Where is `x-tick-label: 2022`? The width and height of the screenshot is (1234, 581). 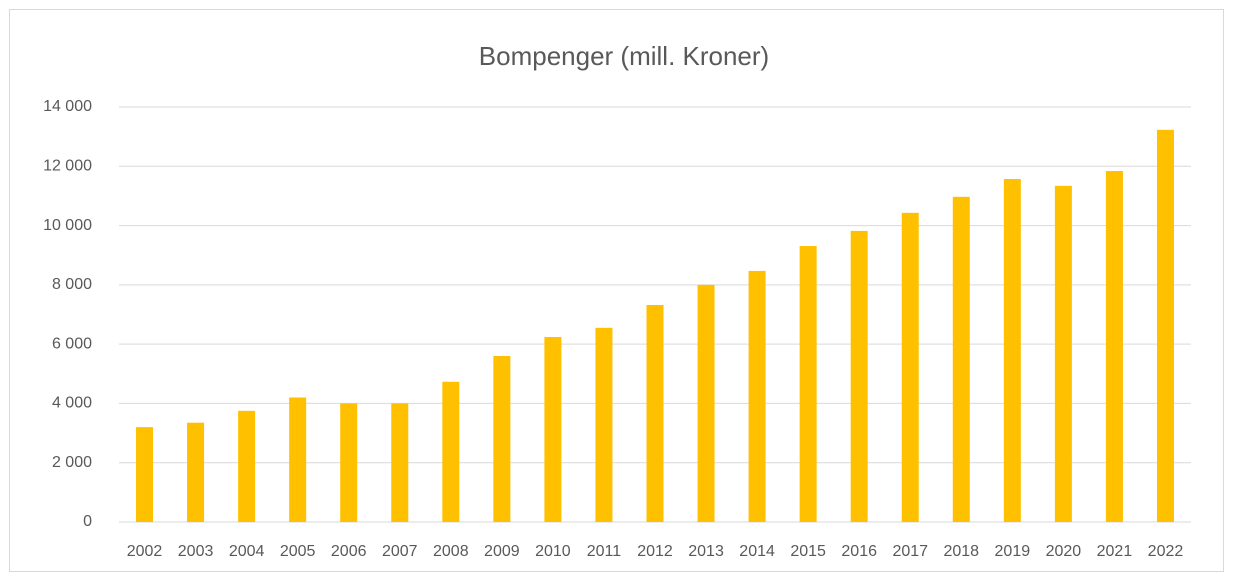 x-tick-label: 2022 is located at coordinates (1166, 551).